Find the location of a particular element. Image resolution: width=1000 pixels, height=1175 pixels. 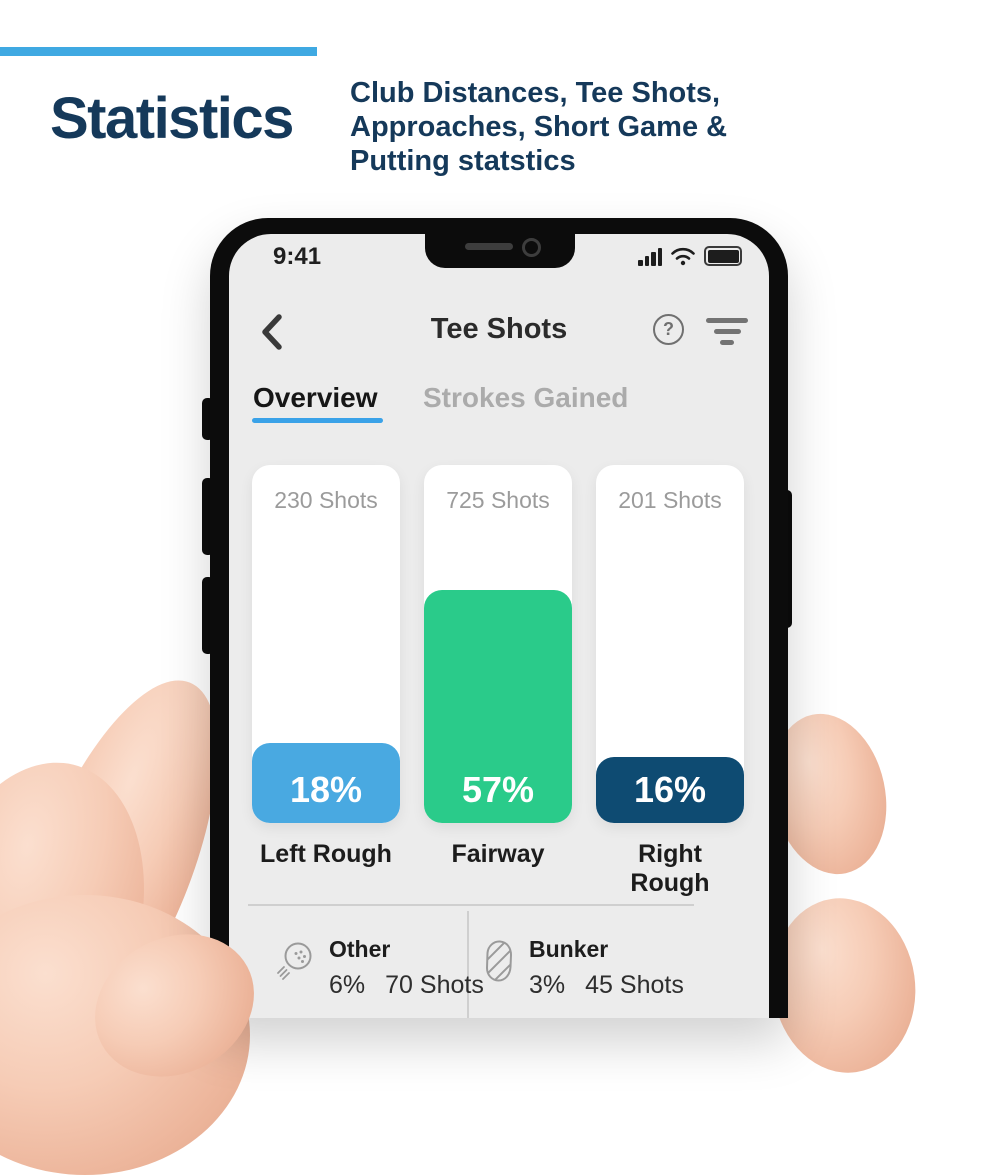

tab-strokes-gained: Strokes Gained is located at coordinates (526, 397).